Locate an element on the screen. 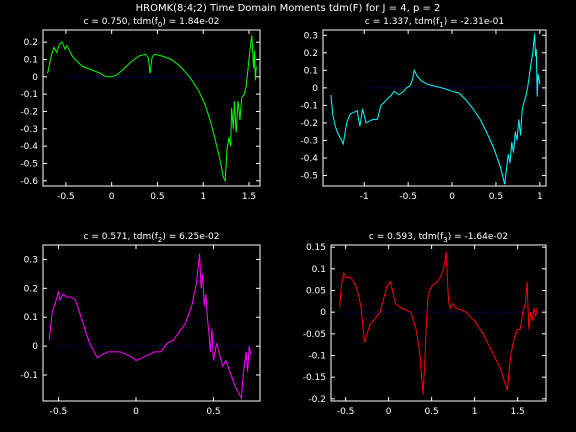 The width and height of the screenshot is (576, 432). subplot-title: c = 0.593, tdm(f3) = -1.64e-02 is located at coordinates (438, 238).